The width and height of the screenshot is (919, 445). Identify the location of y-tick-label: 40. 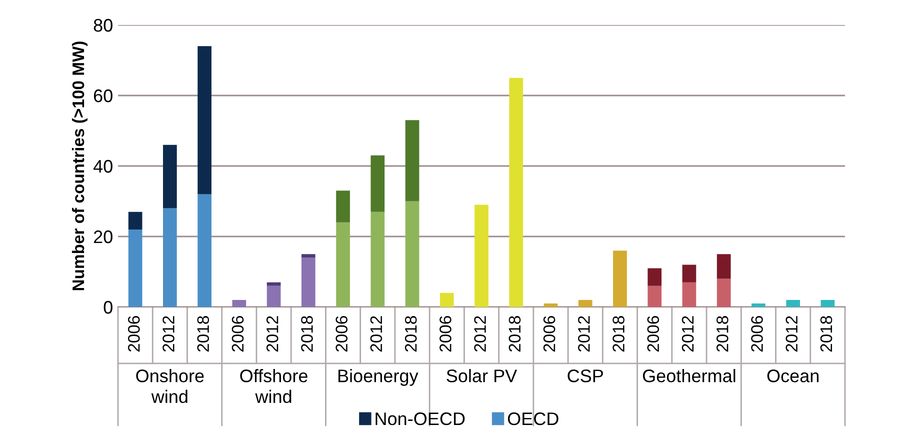
(102, 166).